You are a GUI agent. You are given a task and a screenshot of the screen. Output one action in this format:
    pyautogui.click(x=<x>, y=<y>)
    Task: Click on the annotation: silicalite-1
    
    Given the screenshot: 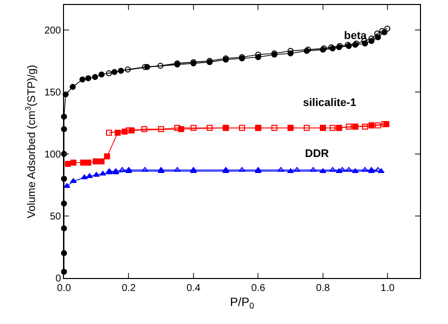 What is the action you would take?
    pyautogui.click(x=329, y=103)
    